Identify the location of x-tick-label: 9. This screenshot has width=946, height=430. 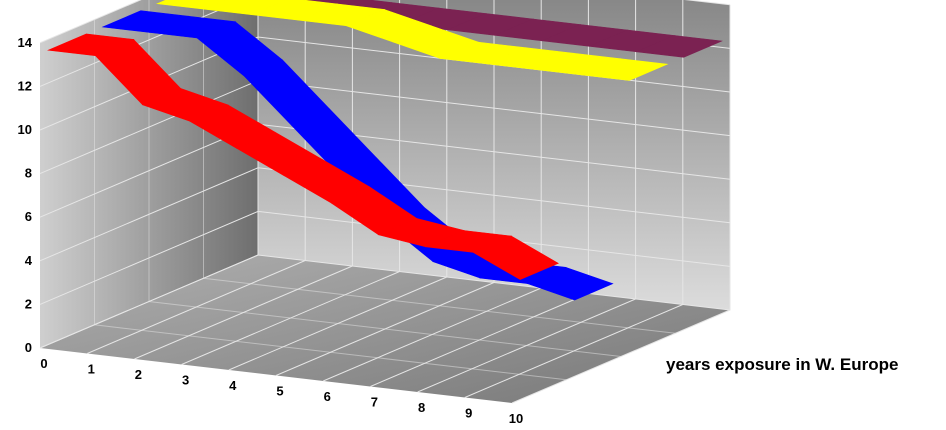
(468, 413).